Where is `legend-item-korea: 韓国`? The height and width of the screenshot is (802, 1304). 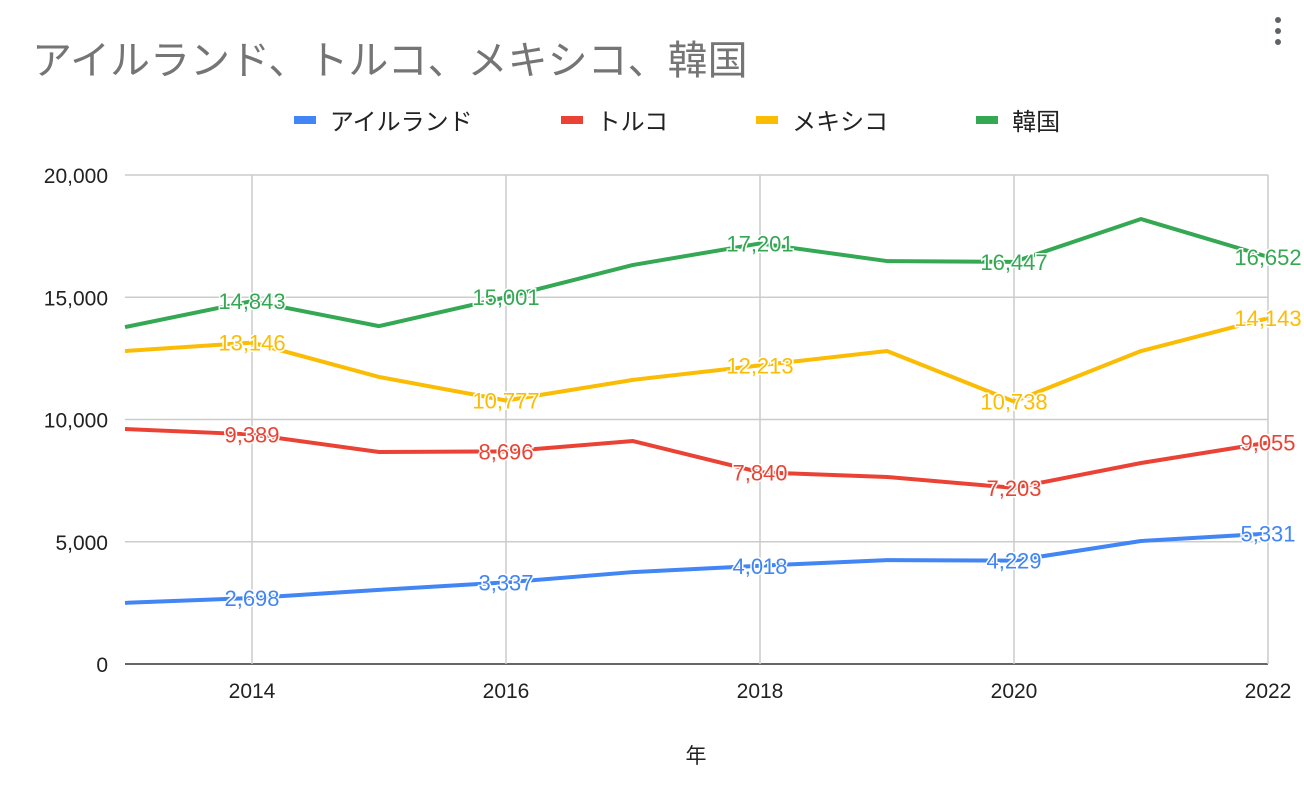 legend-item-korea: 韓国 is located at coordinates (1018, 119).